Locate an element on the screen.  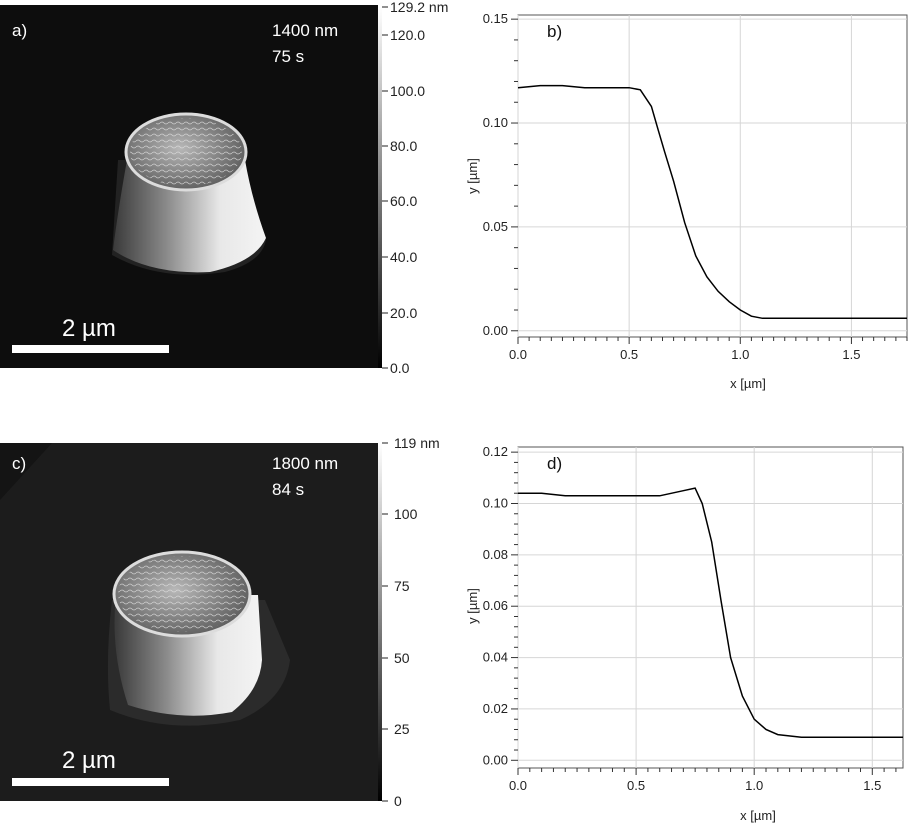
colorbar-a-ticks: 120.0 100.0 80.0 60.0 40.0 20.0 0.0 is located at coordinates (403, 201).